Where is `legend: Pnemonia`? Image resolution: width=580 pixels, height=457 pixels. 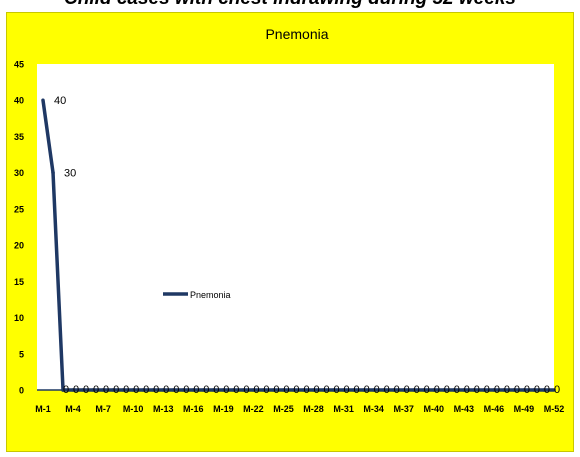 legend: Pnemonia is located at coordinates (197, 295).